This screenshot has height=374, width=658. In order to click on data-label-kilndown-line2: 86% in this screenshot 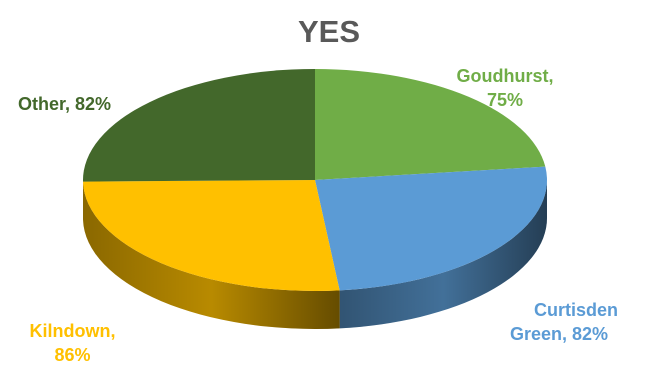, I will do `click(72, 355)`.